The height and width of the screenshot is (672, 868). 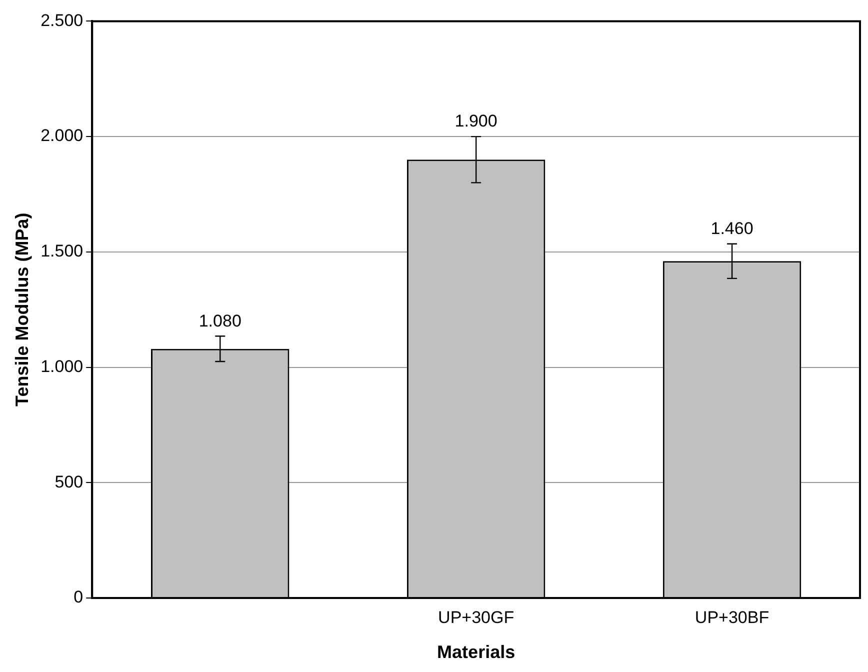 What do you see at coordinates (62, 251) in the screenshot?
I see `y-tick-label: 1.500` at bounding box center [62, 251].